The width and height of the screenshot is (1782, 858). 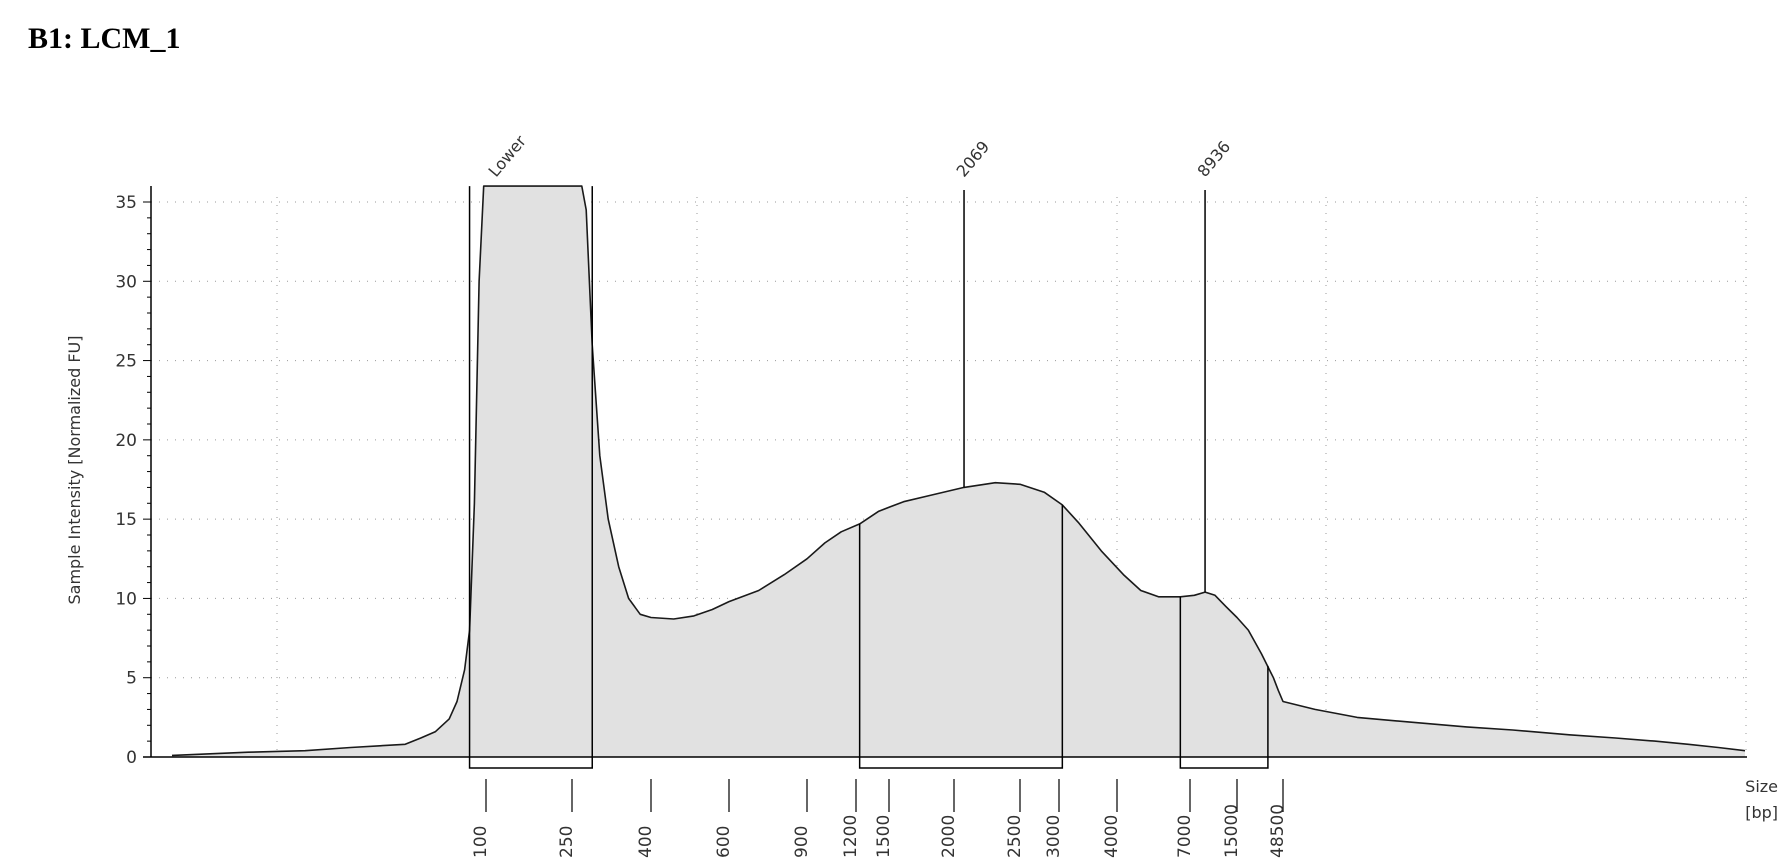 What do you see at coordinates (126, 203) in the screenshot?
I see `y-tick-label: 35` at bounding box center [126, 203].